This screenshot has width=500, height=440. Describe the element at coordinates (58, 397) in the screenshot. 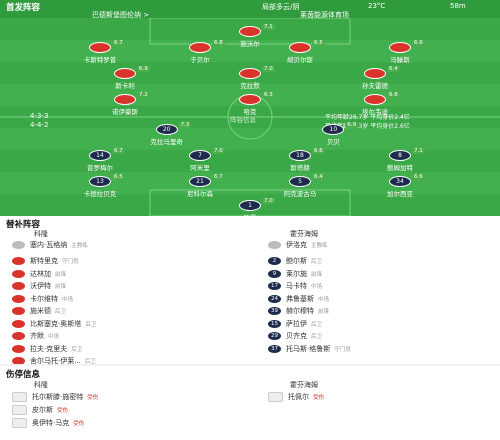

I see `injury-name: 托尔斯滕·施密特` at that location.